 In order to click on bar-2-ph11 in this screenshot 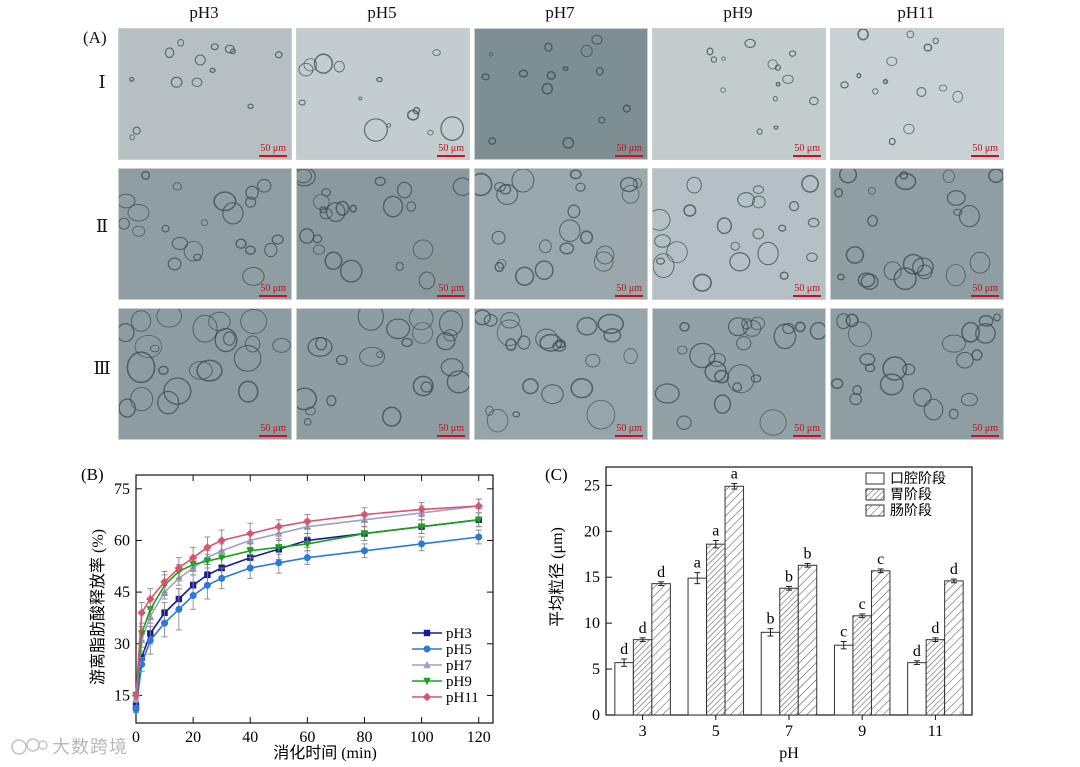, I will do `click(935, 677)`.